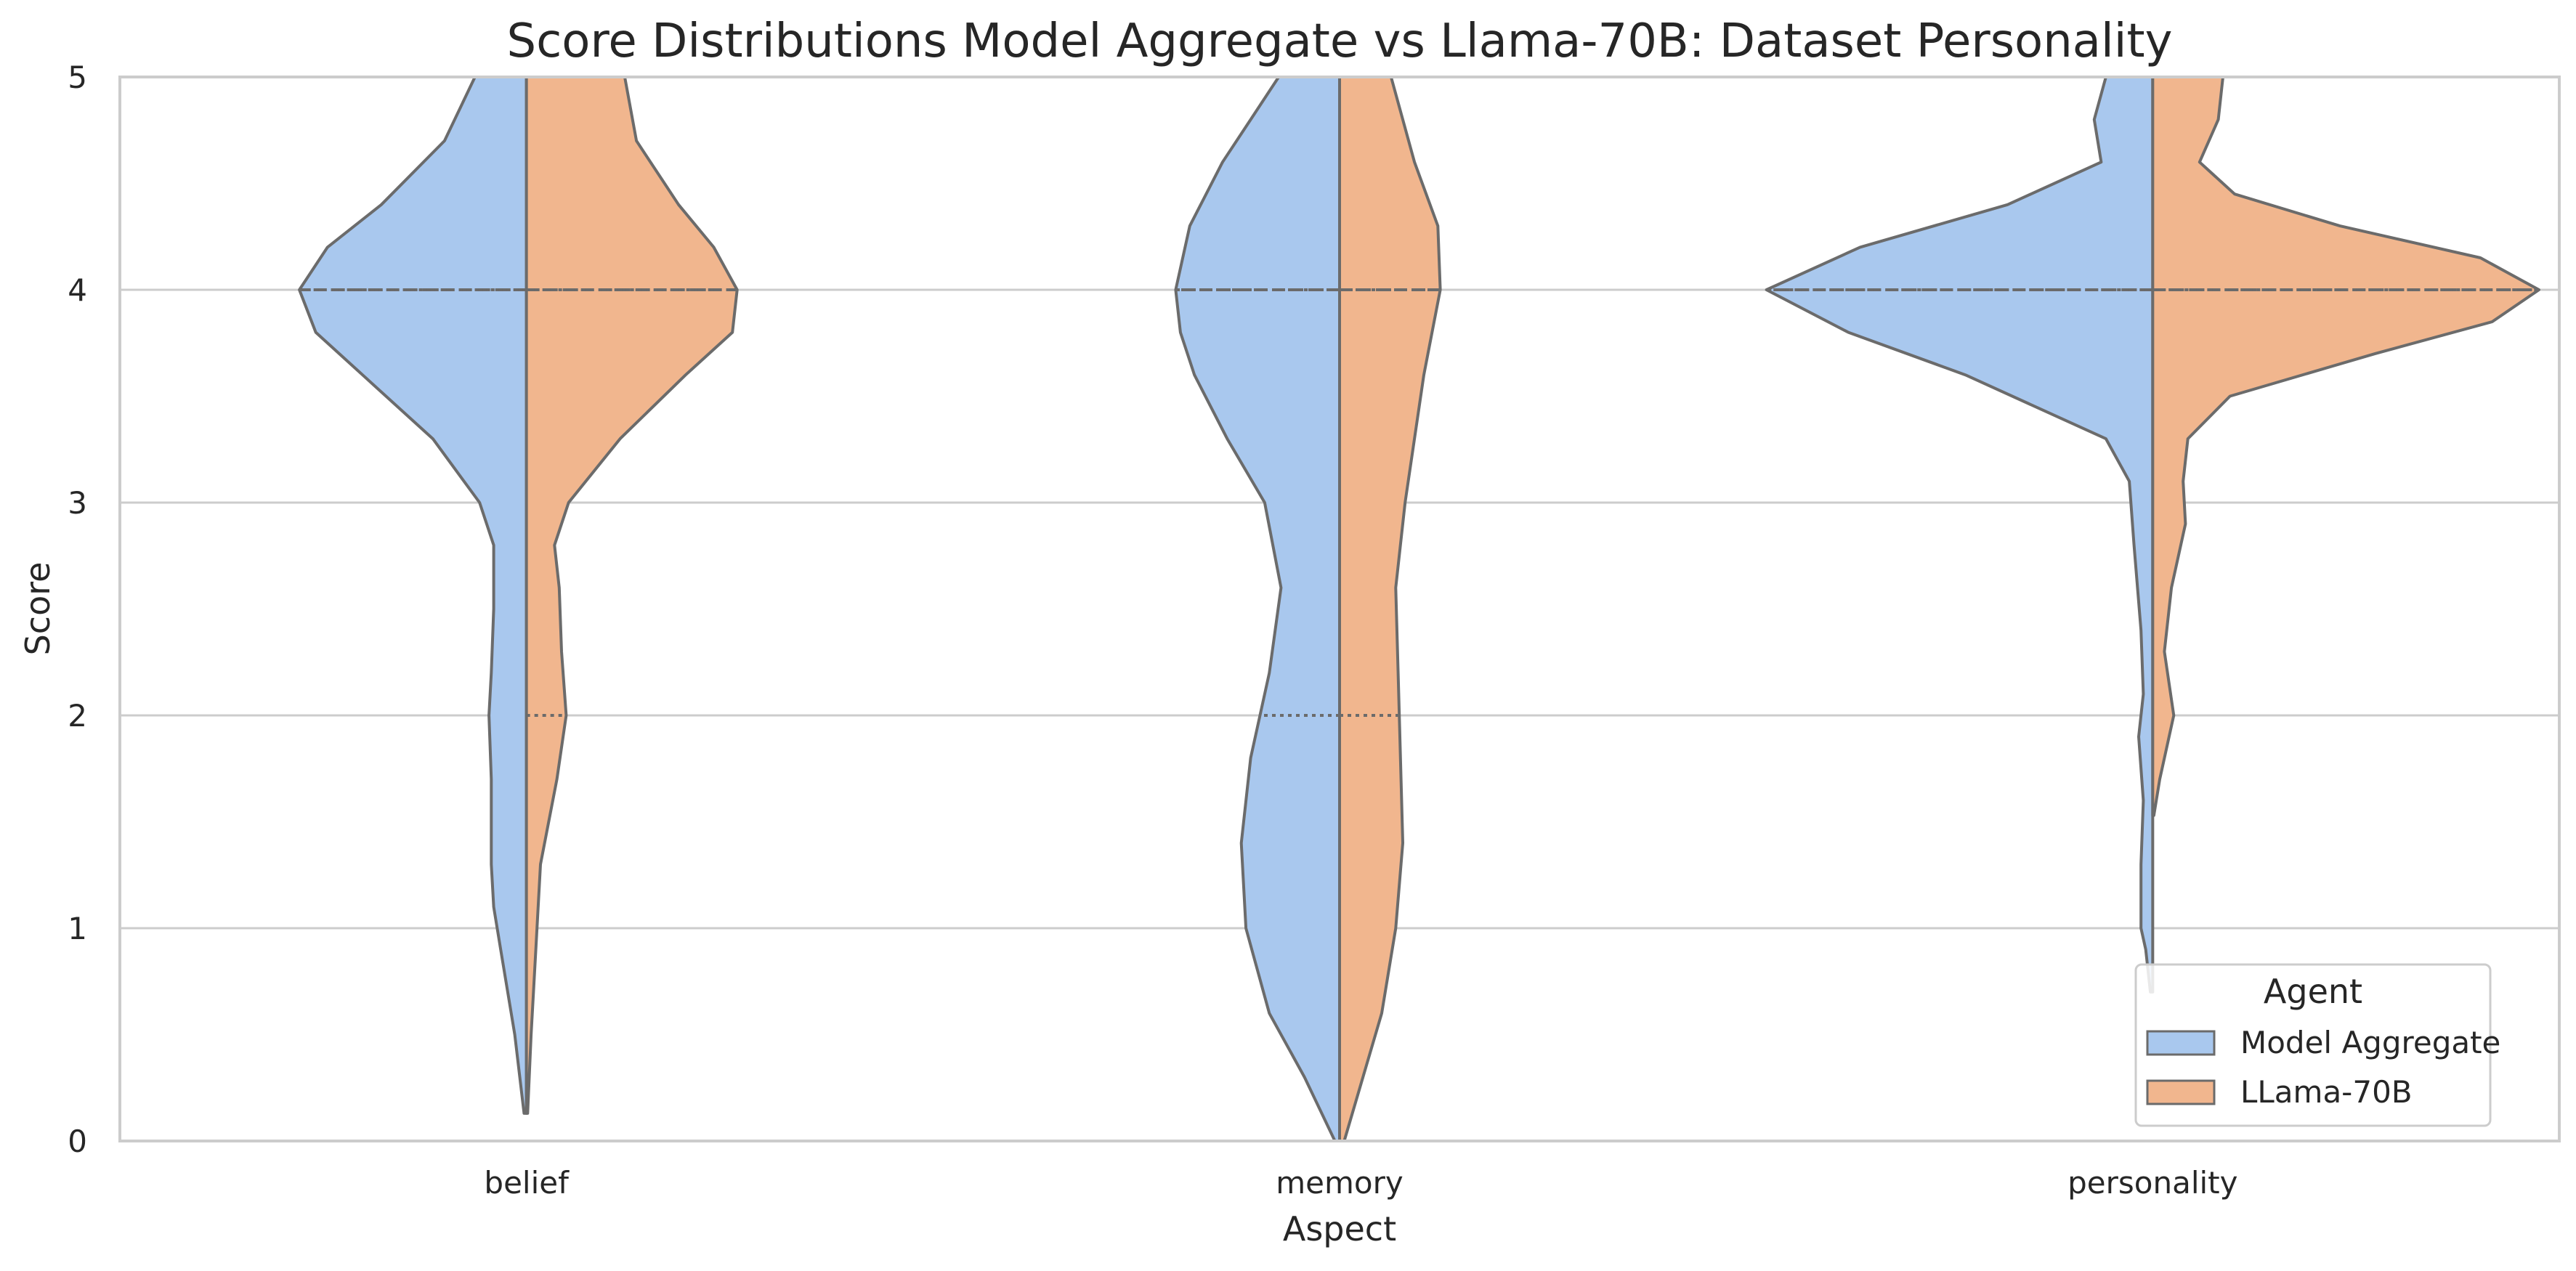  I want to click on x-tick-belief: belief, so click(527, 1183).